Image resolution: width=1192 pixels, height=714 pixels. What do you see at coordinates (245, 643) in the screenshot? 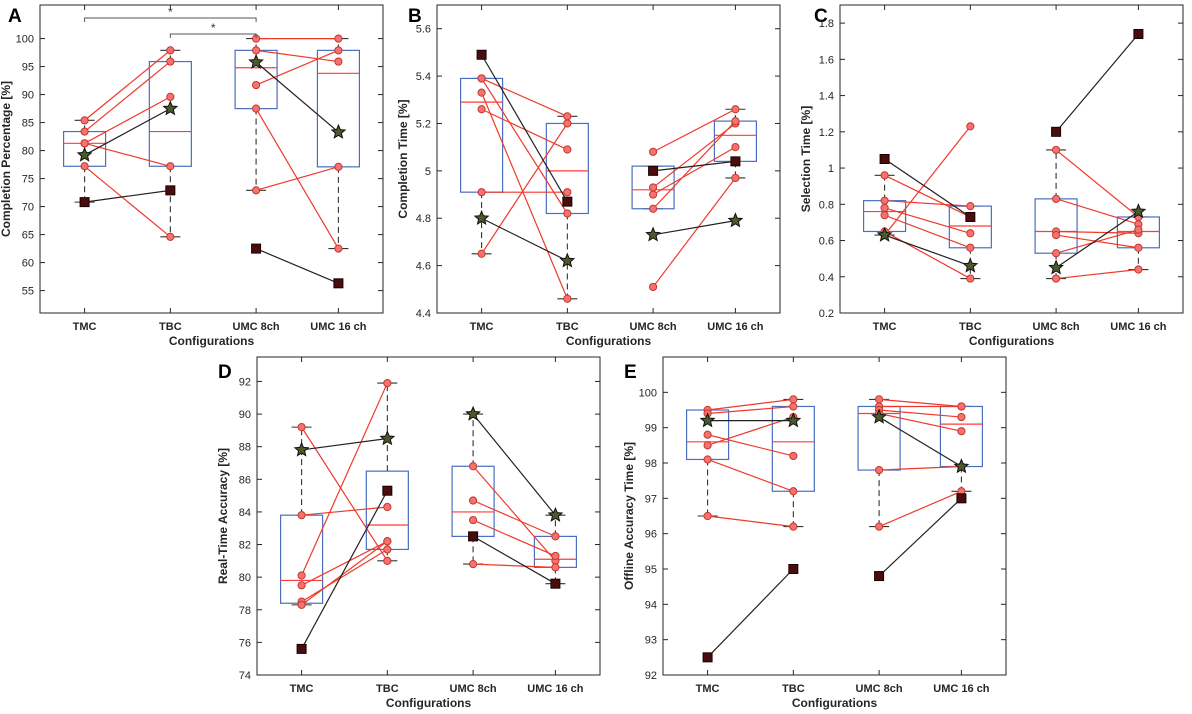
I see `y-tick-label: 76` at bounding box center [245, 643].